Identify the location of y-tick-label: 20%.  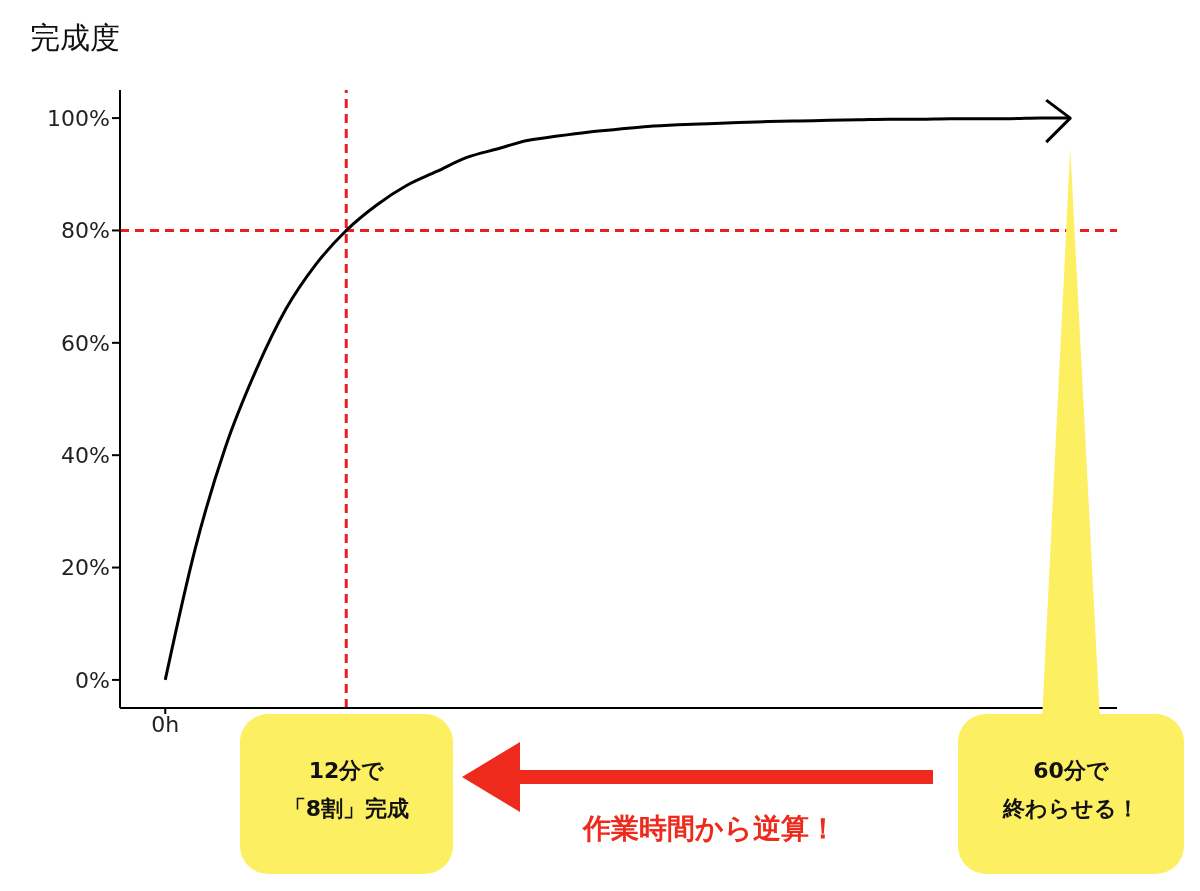
(85, 568).